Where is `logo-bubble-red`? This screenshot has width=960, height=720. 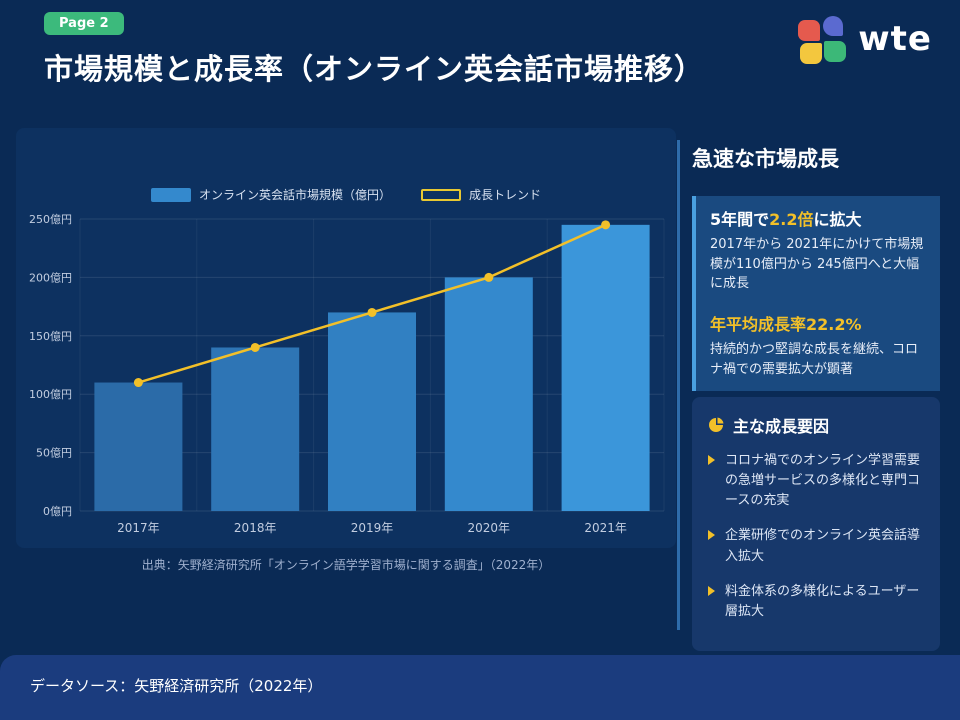 logo-bubble-red is located at coordinates (809, 30).